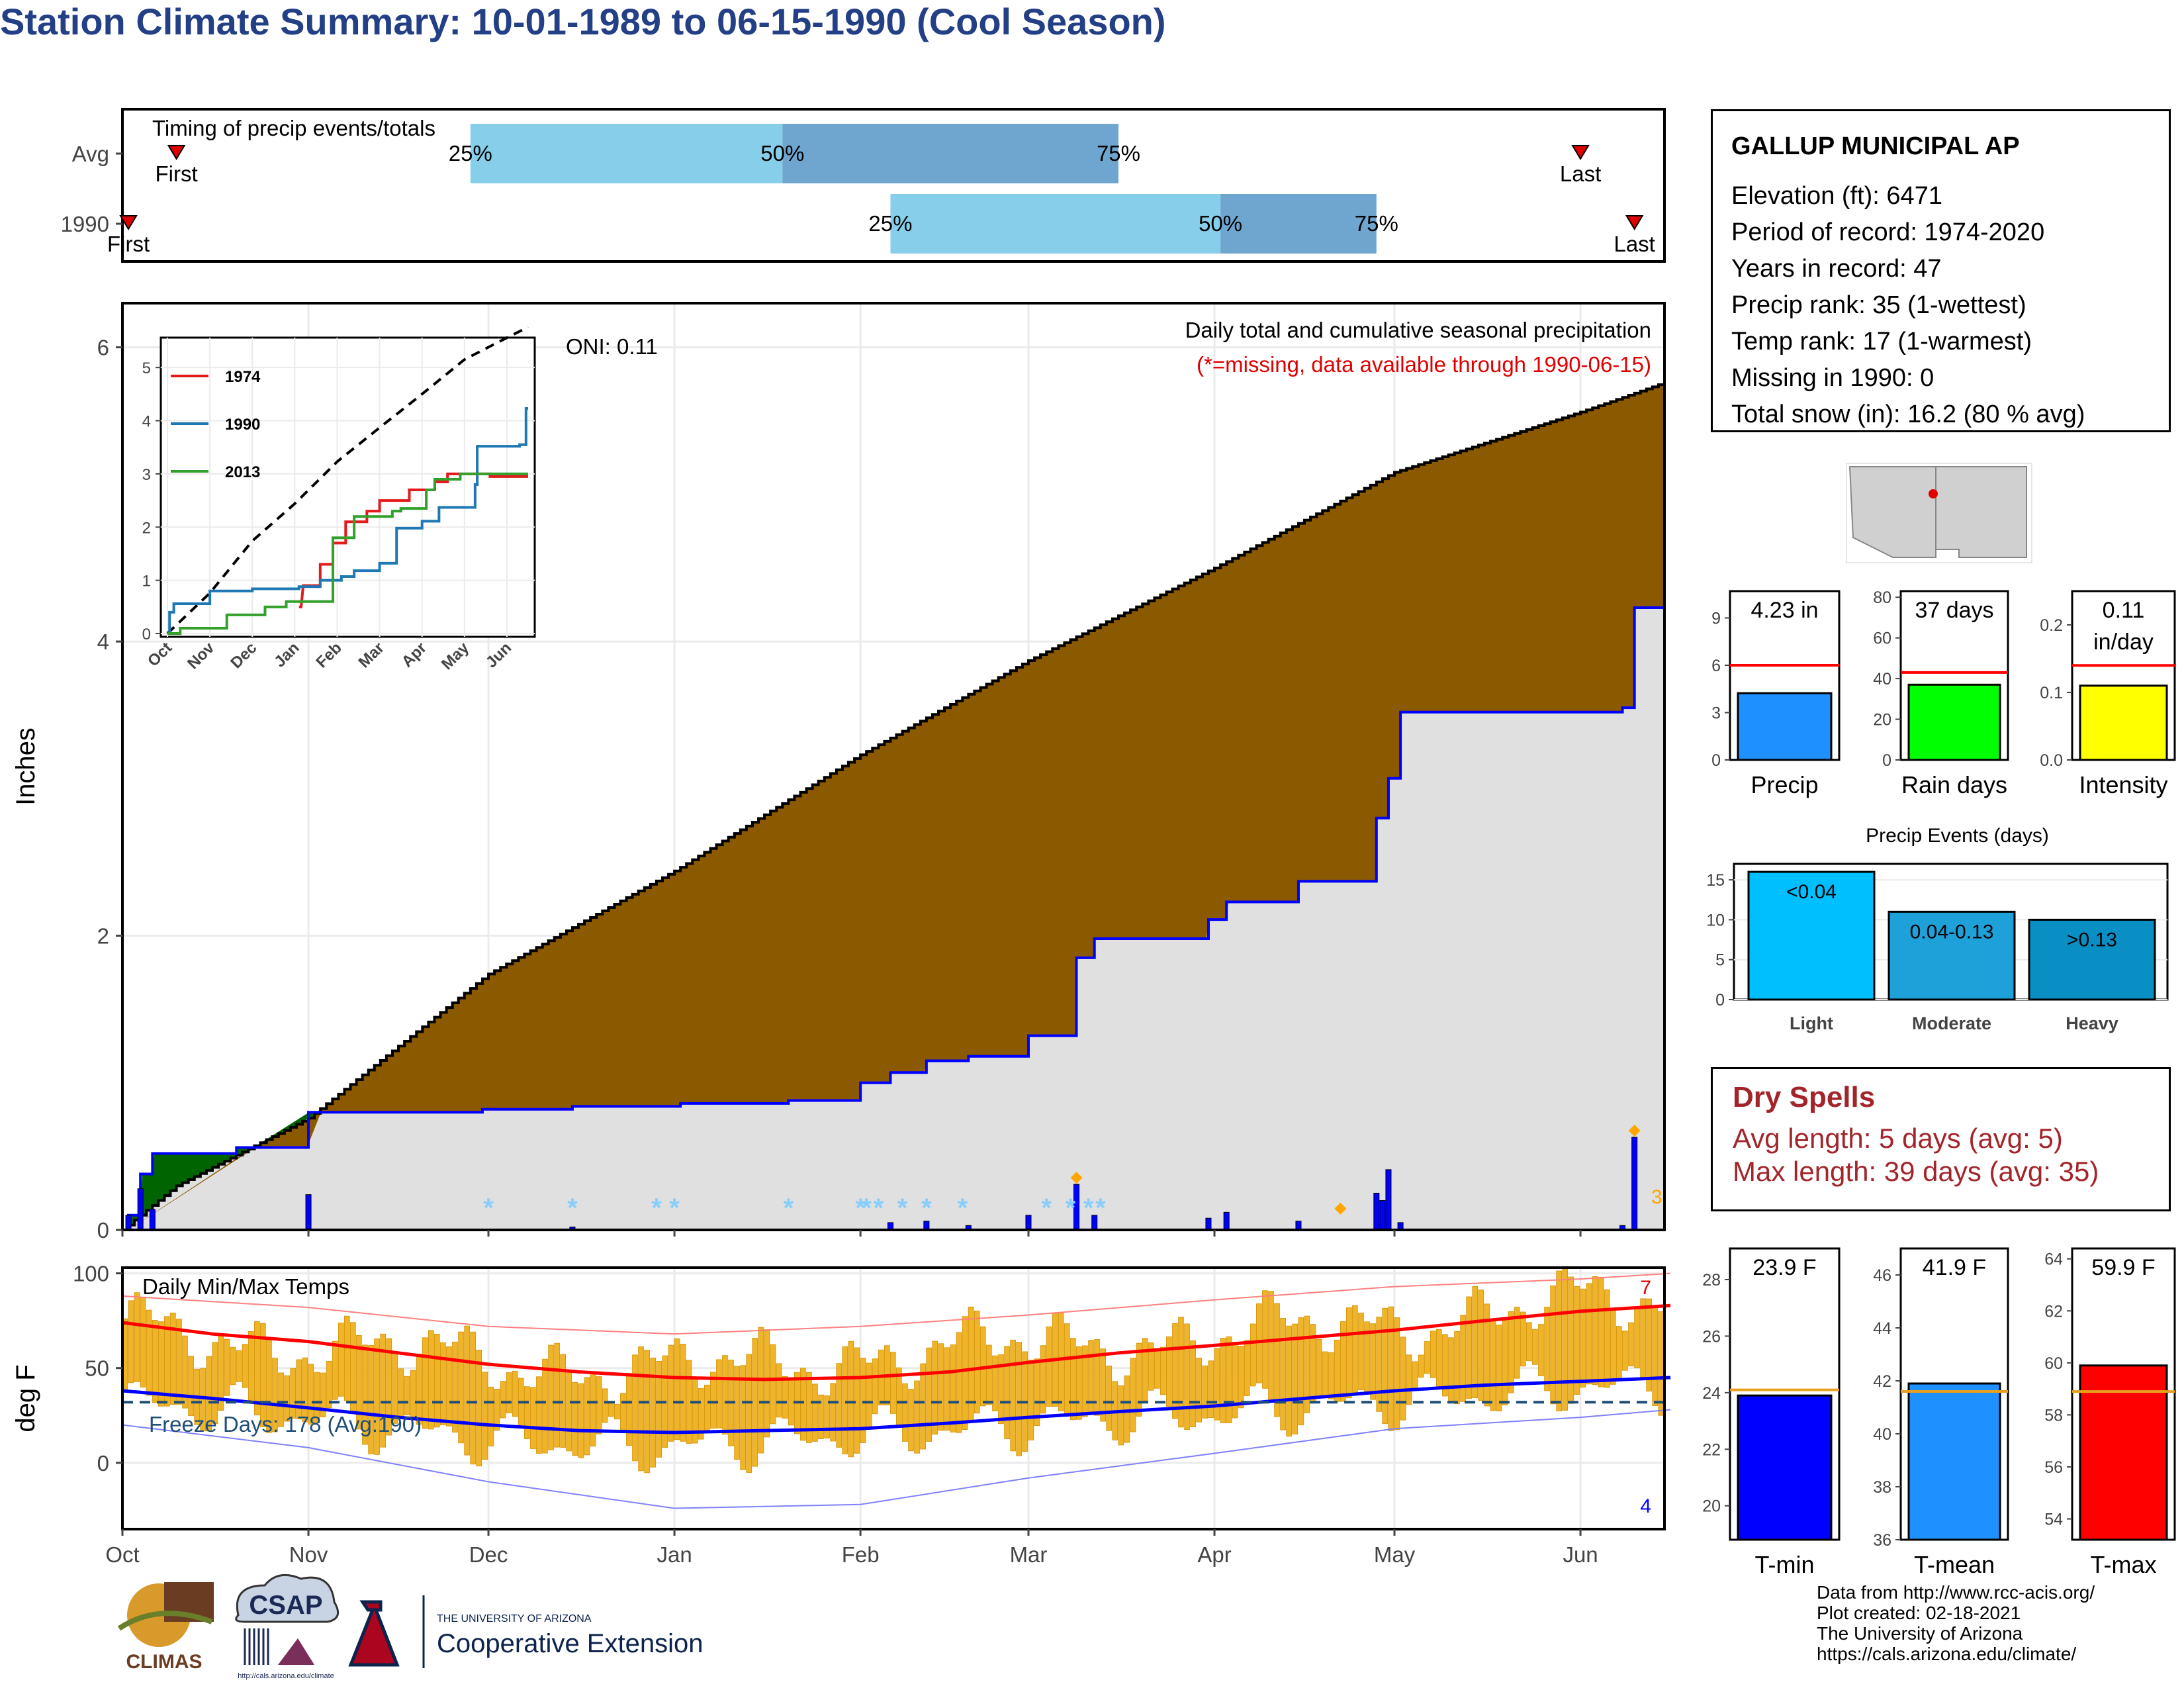 The width and height of the screenshot is (2184, 1688). What do you see at coordinates (1581, 152) in the screenshot?
I see `timing-event-marker` at bounding box center [1581, 152].